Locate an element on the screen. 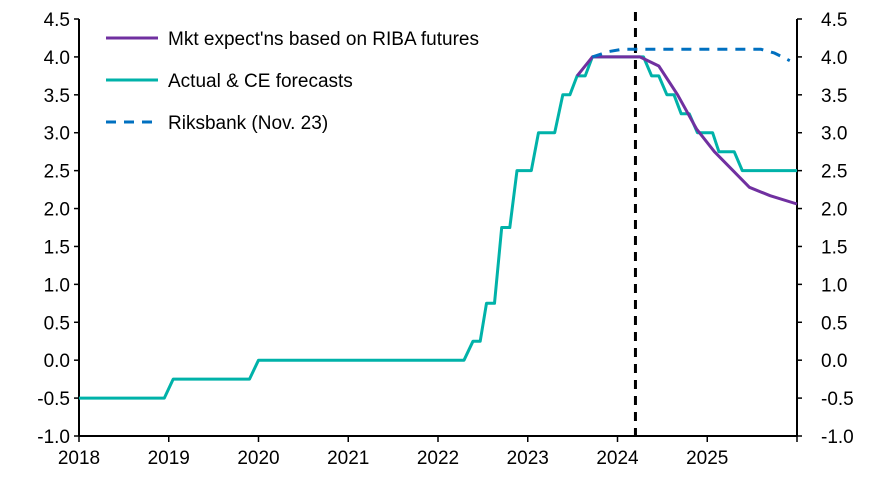 The width and height of the screenshot is (875, 487). x-tick-label: 2025 is located at coordinates (707, 458).